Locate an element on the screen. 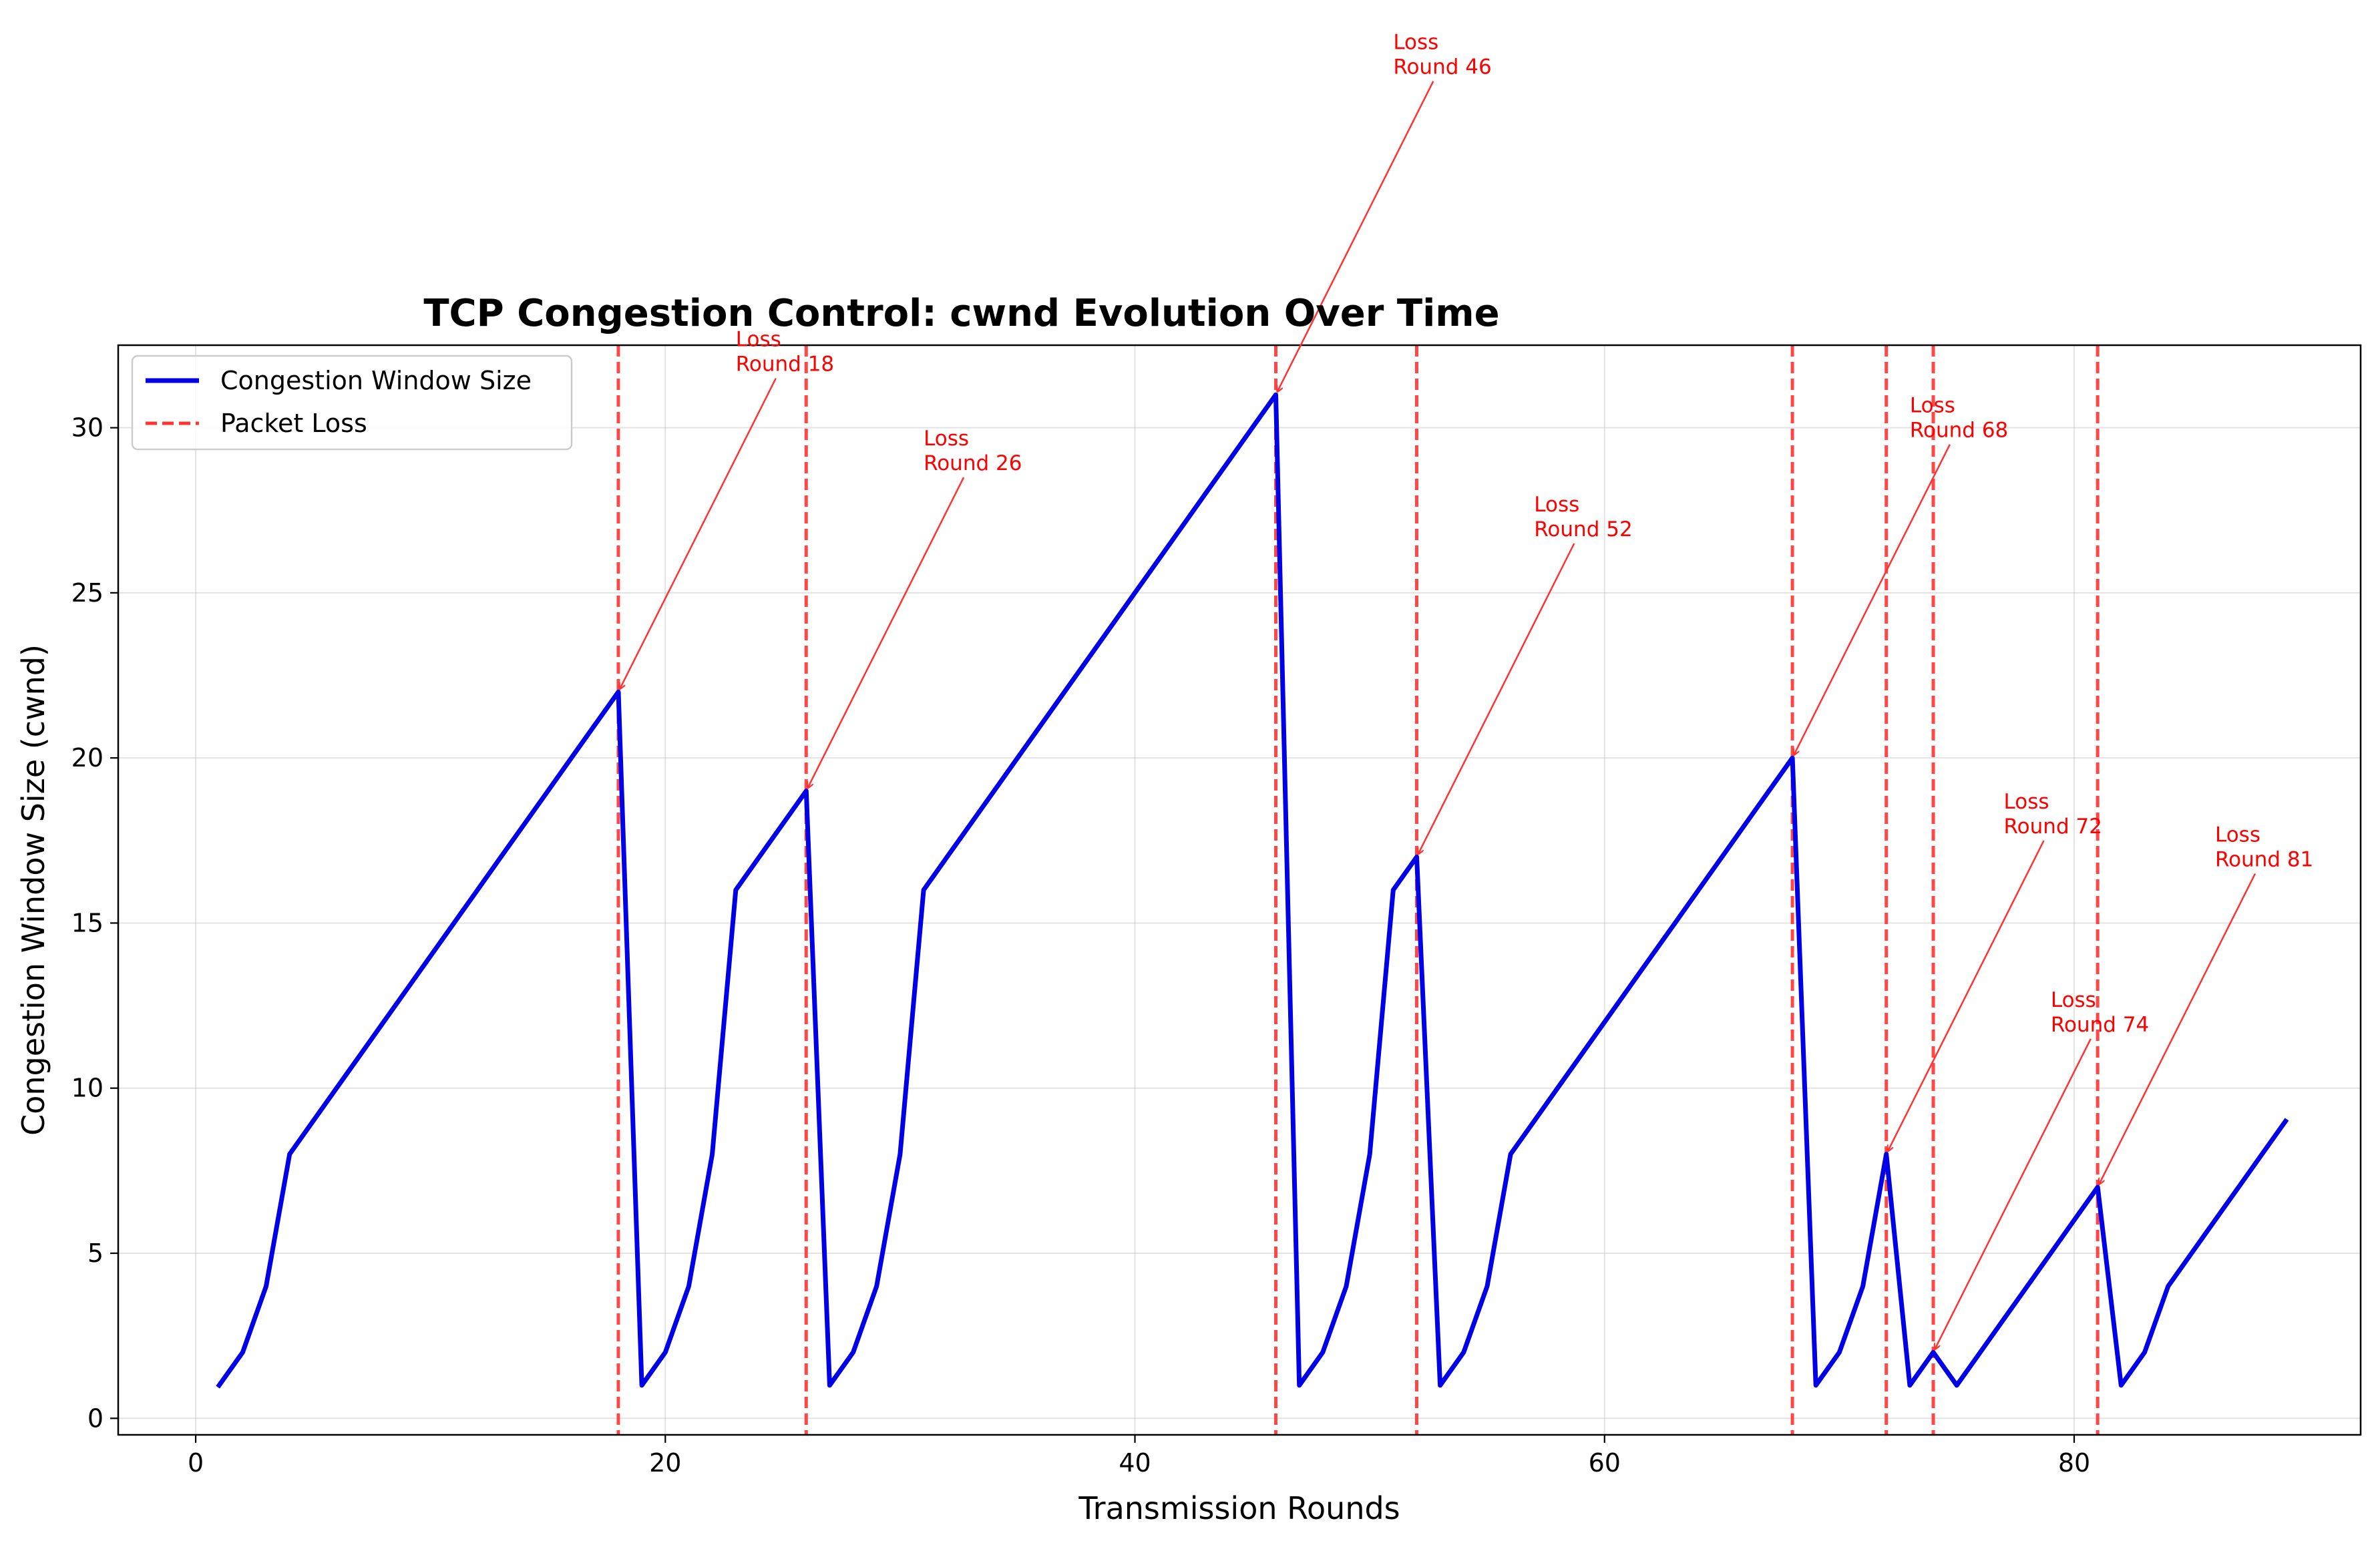 The height and width of the screenshot is (1545, 2380). x-tick-label: 40 is located at coordinates (1135, 1463).